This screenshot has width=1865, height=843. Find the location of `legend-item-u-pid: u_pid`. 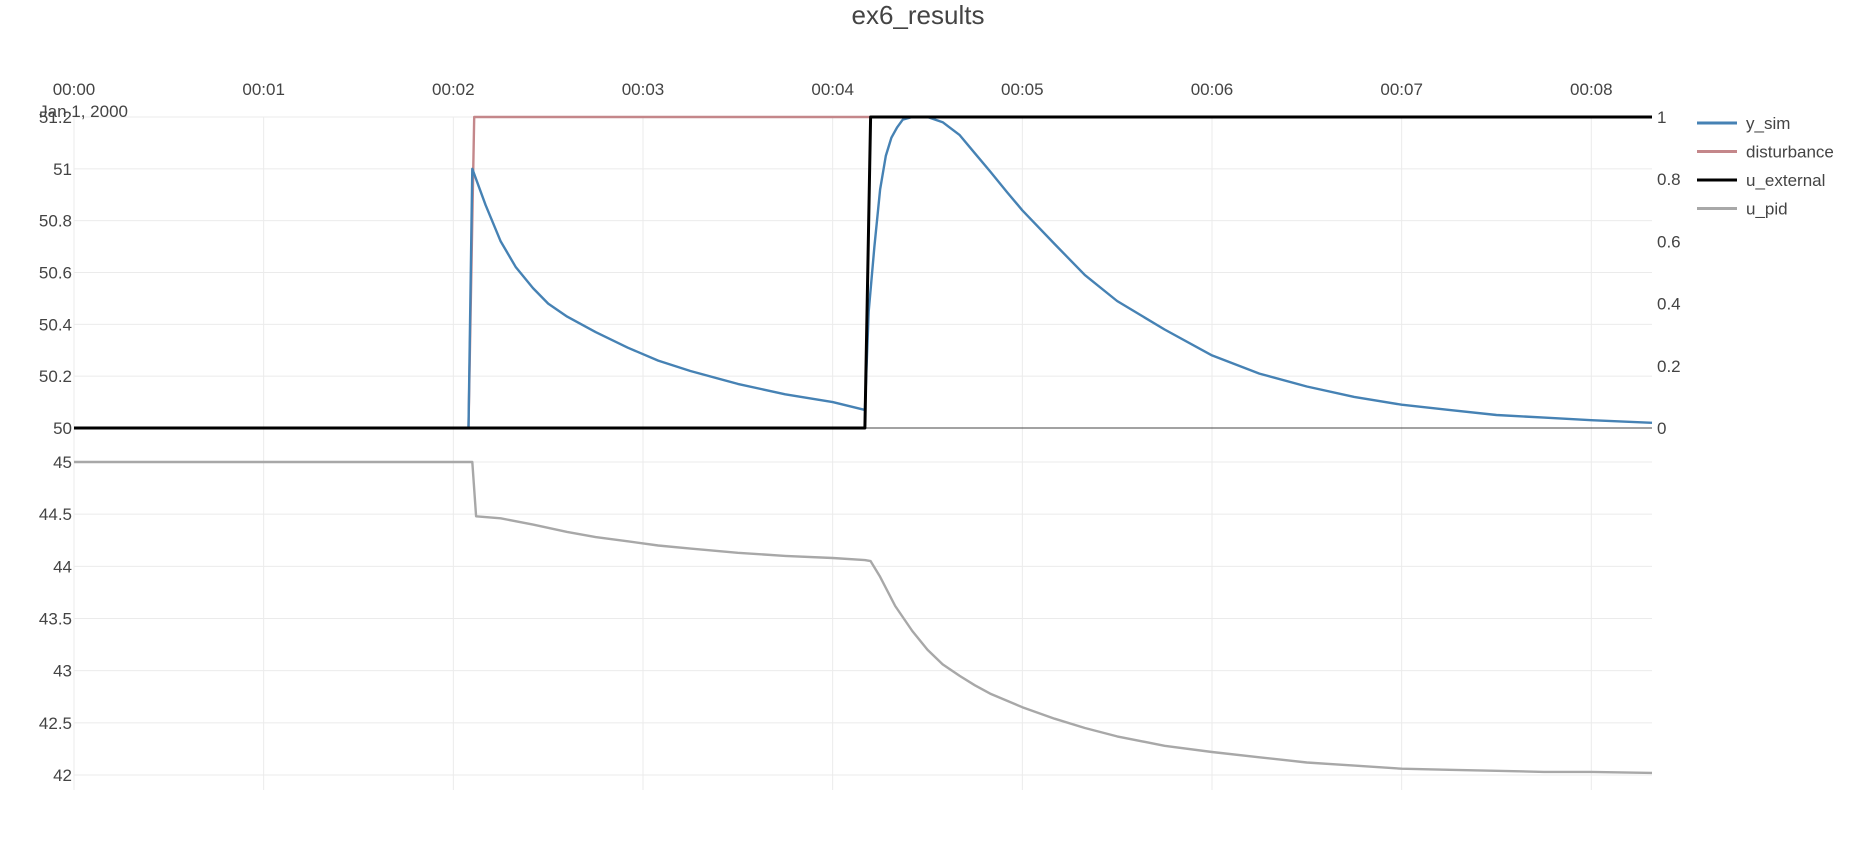

legend-item-u-pid: u_pid is located at coordinates (1742, 209).